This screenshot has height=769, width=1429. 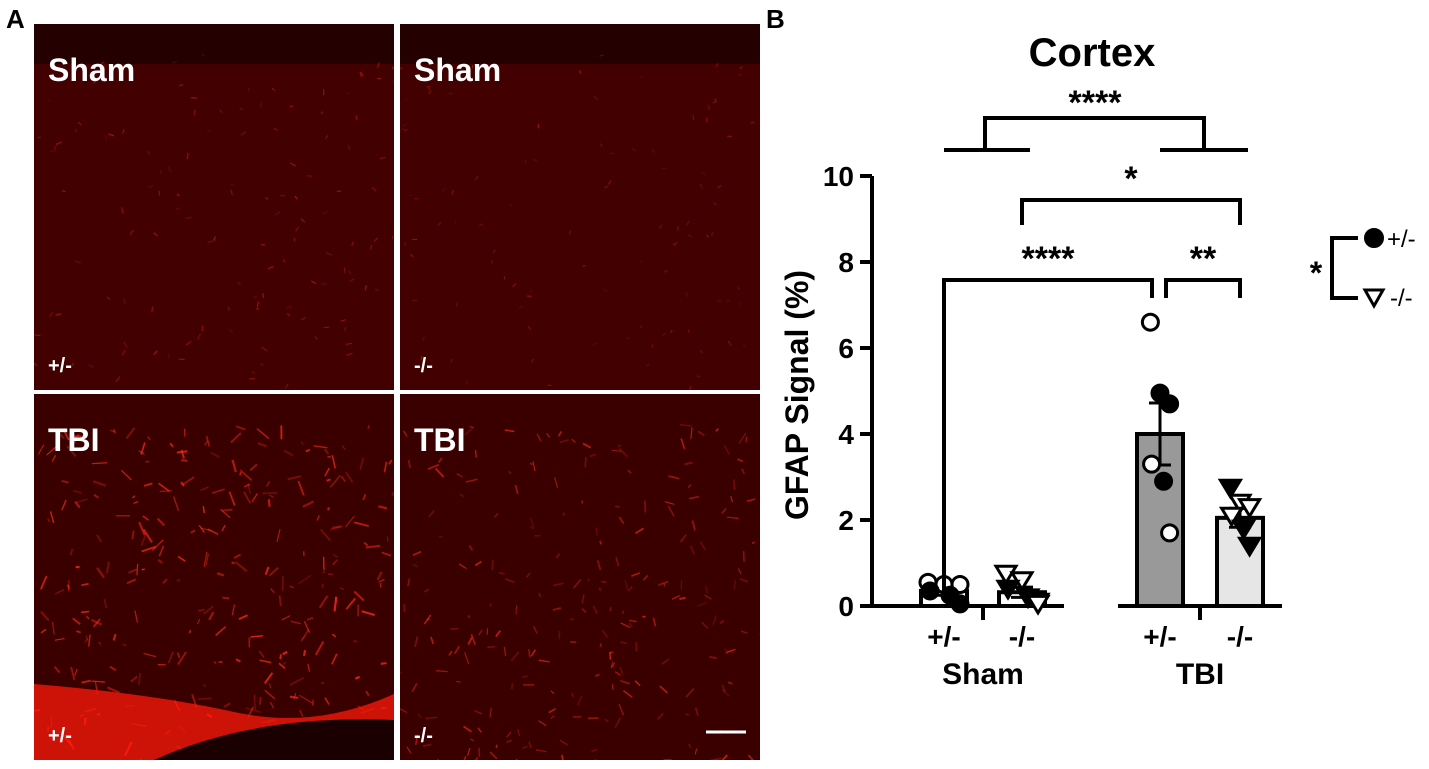 I want to click on y-tick-label: 8, so click(x=846, y=262).